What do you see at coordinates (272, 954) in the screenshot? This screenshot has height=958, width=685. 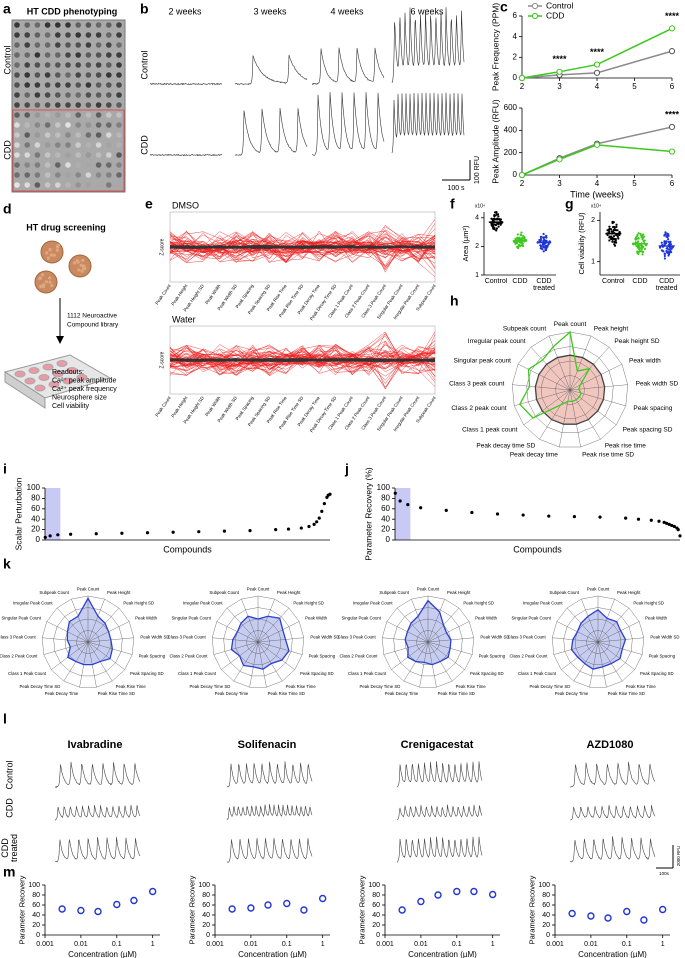 I see `x-axis-label: Concentration (µM)` at bounding box center [272, 954].